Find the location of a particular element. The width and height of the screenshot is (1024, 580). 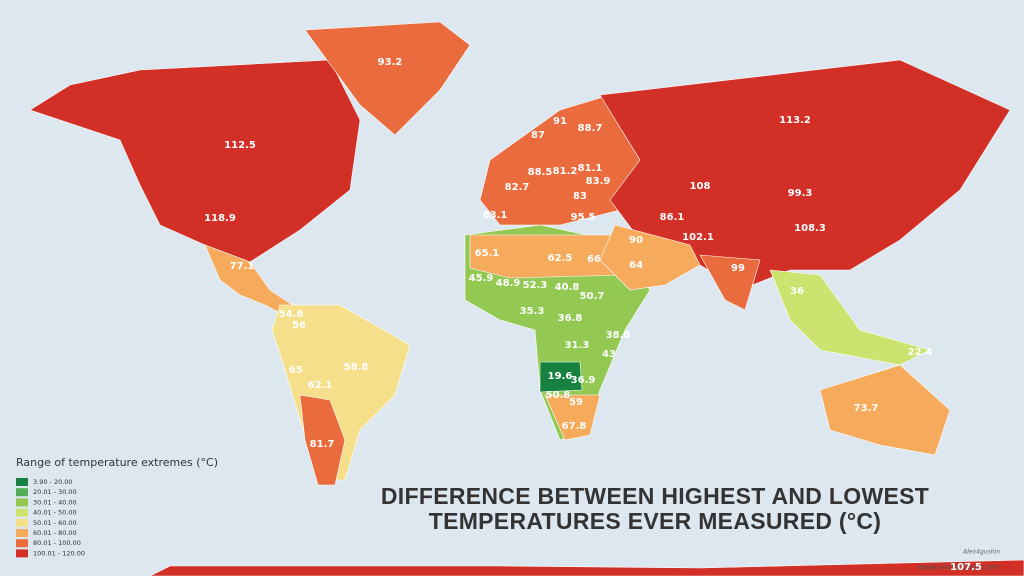

map-value-label: 40.8 is located at coordinates (567, 287).